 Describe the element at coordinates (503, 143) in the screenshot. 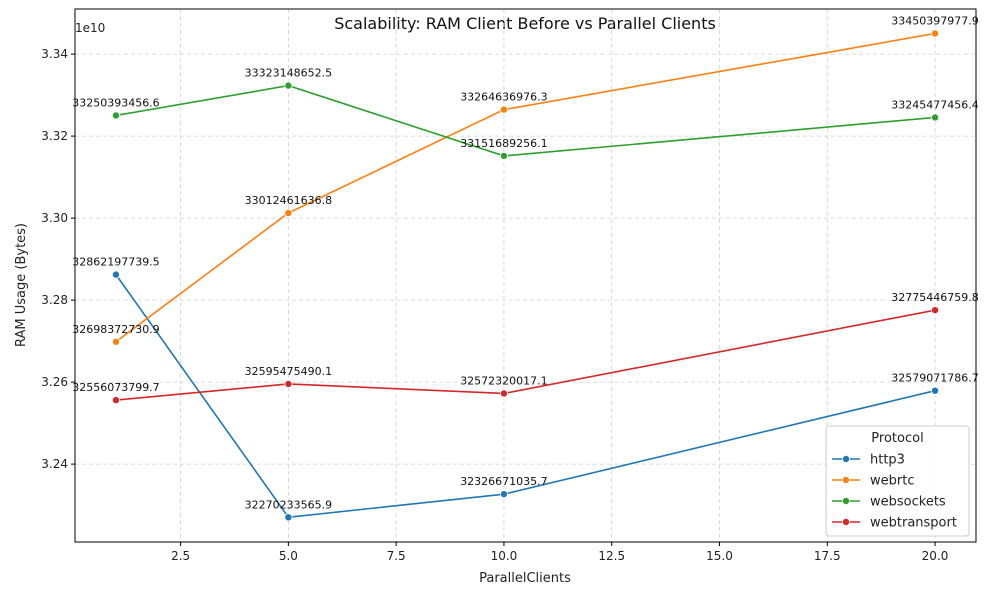

I see `data-label-websockets: 33151689256.1` at that location.